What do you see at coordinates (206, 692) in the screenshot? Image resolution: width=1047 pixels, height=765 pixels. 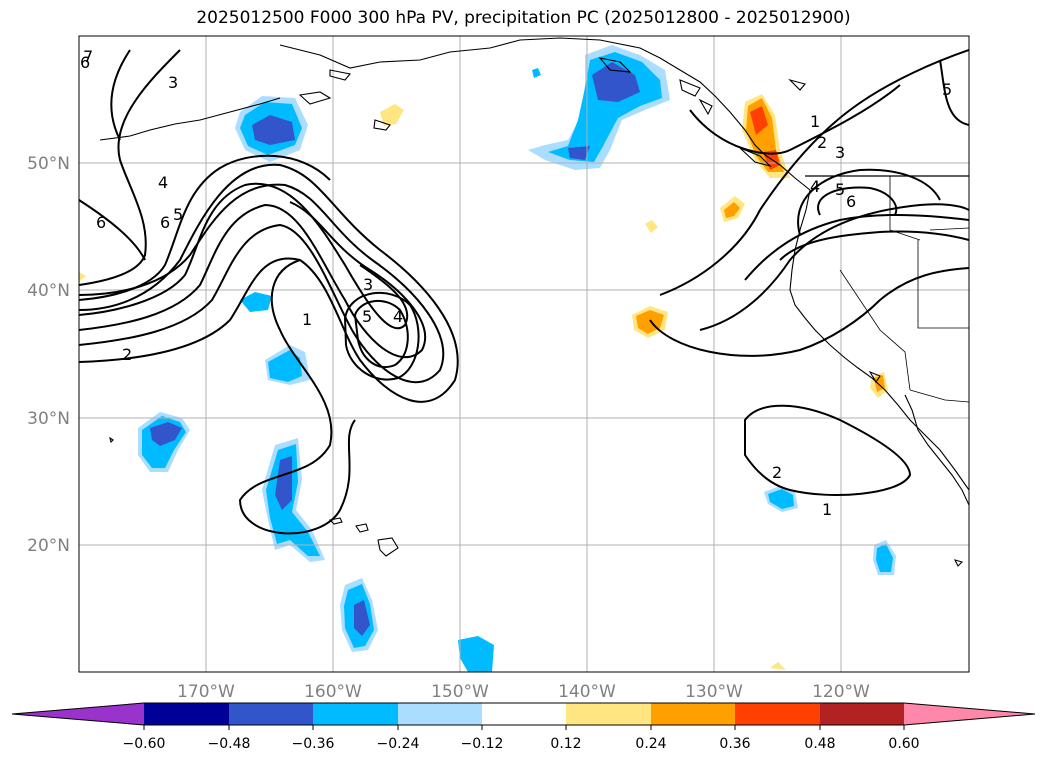 I see `lon-label: 170°W` at bounding box center [206, 692].